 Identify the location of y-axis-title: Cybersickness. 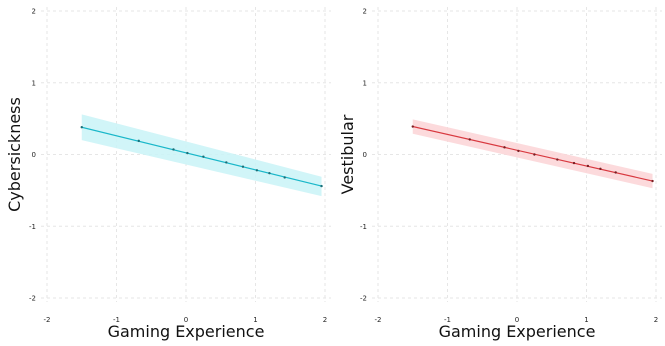
(14, 154).